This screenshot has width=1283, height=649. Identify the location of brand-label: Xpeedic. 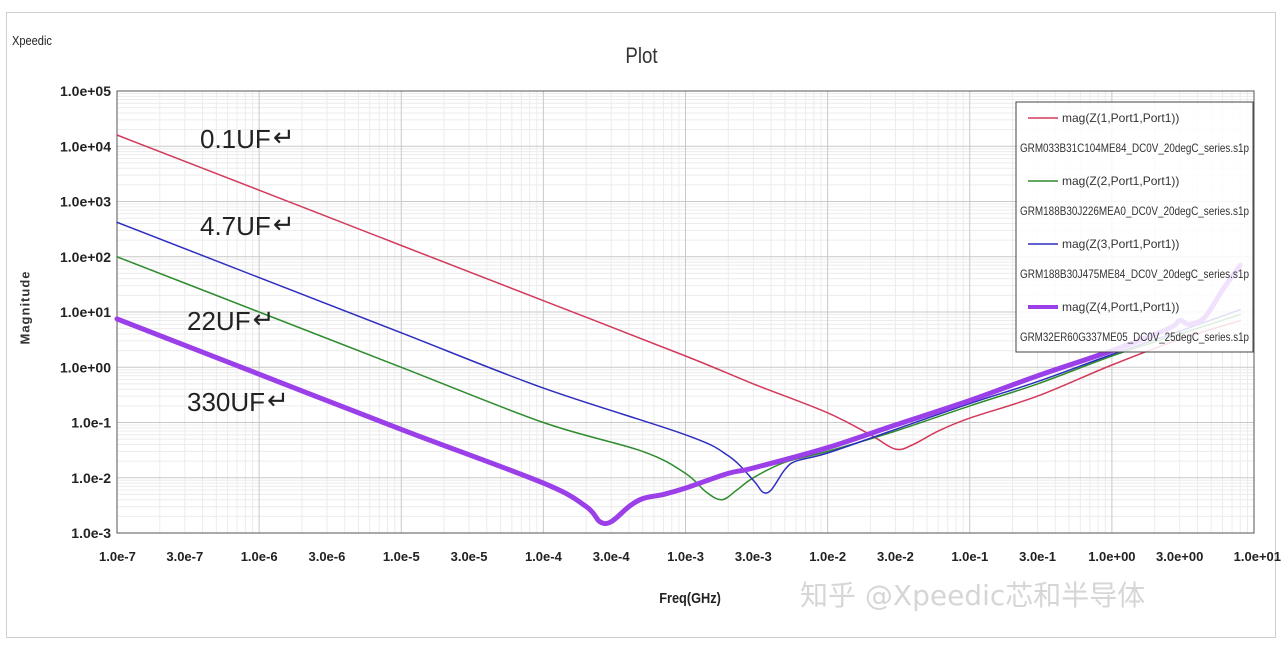
(32, 40).